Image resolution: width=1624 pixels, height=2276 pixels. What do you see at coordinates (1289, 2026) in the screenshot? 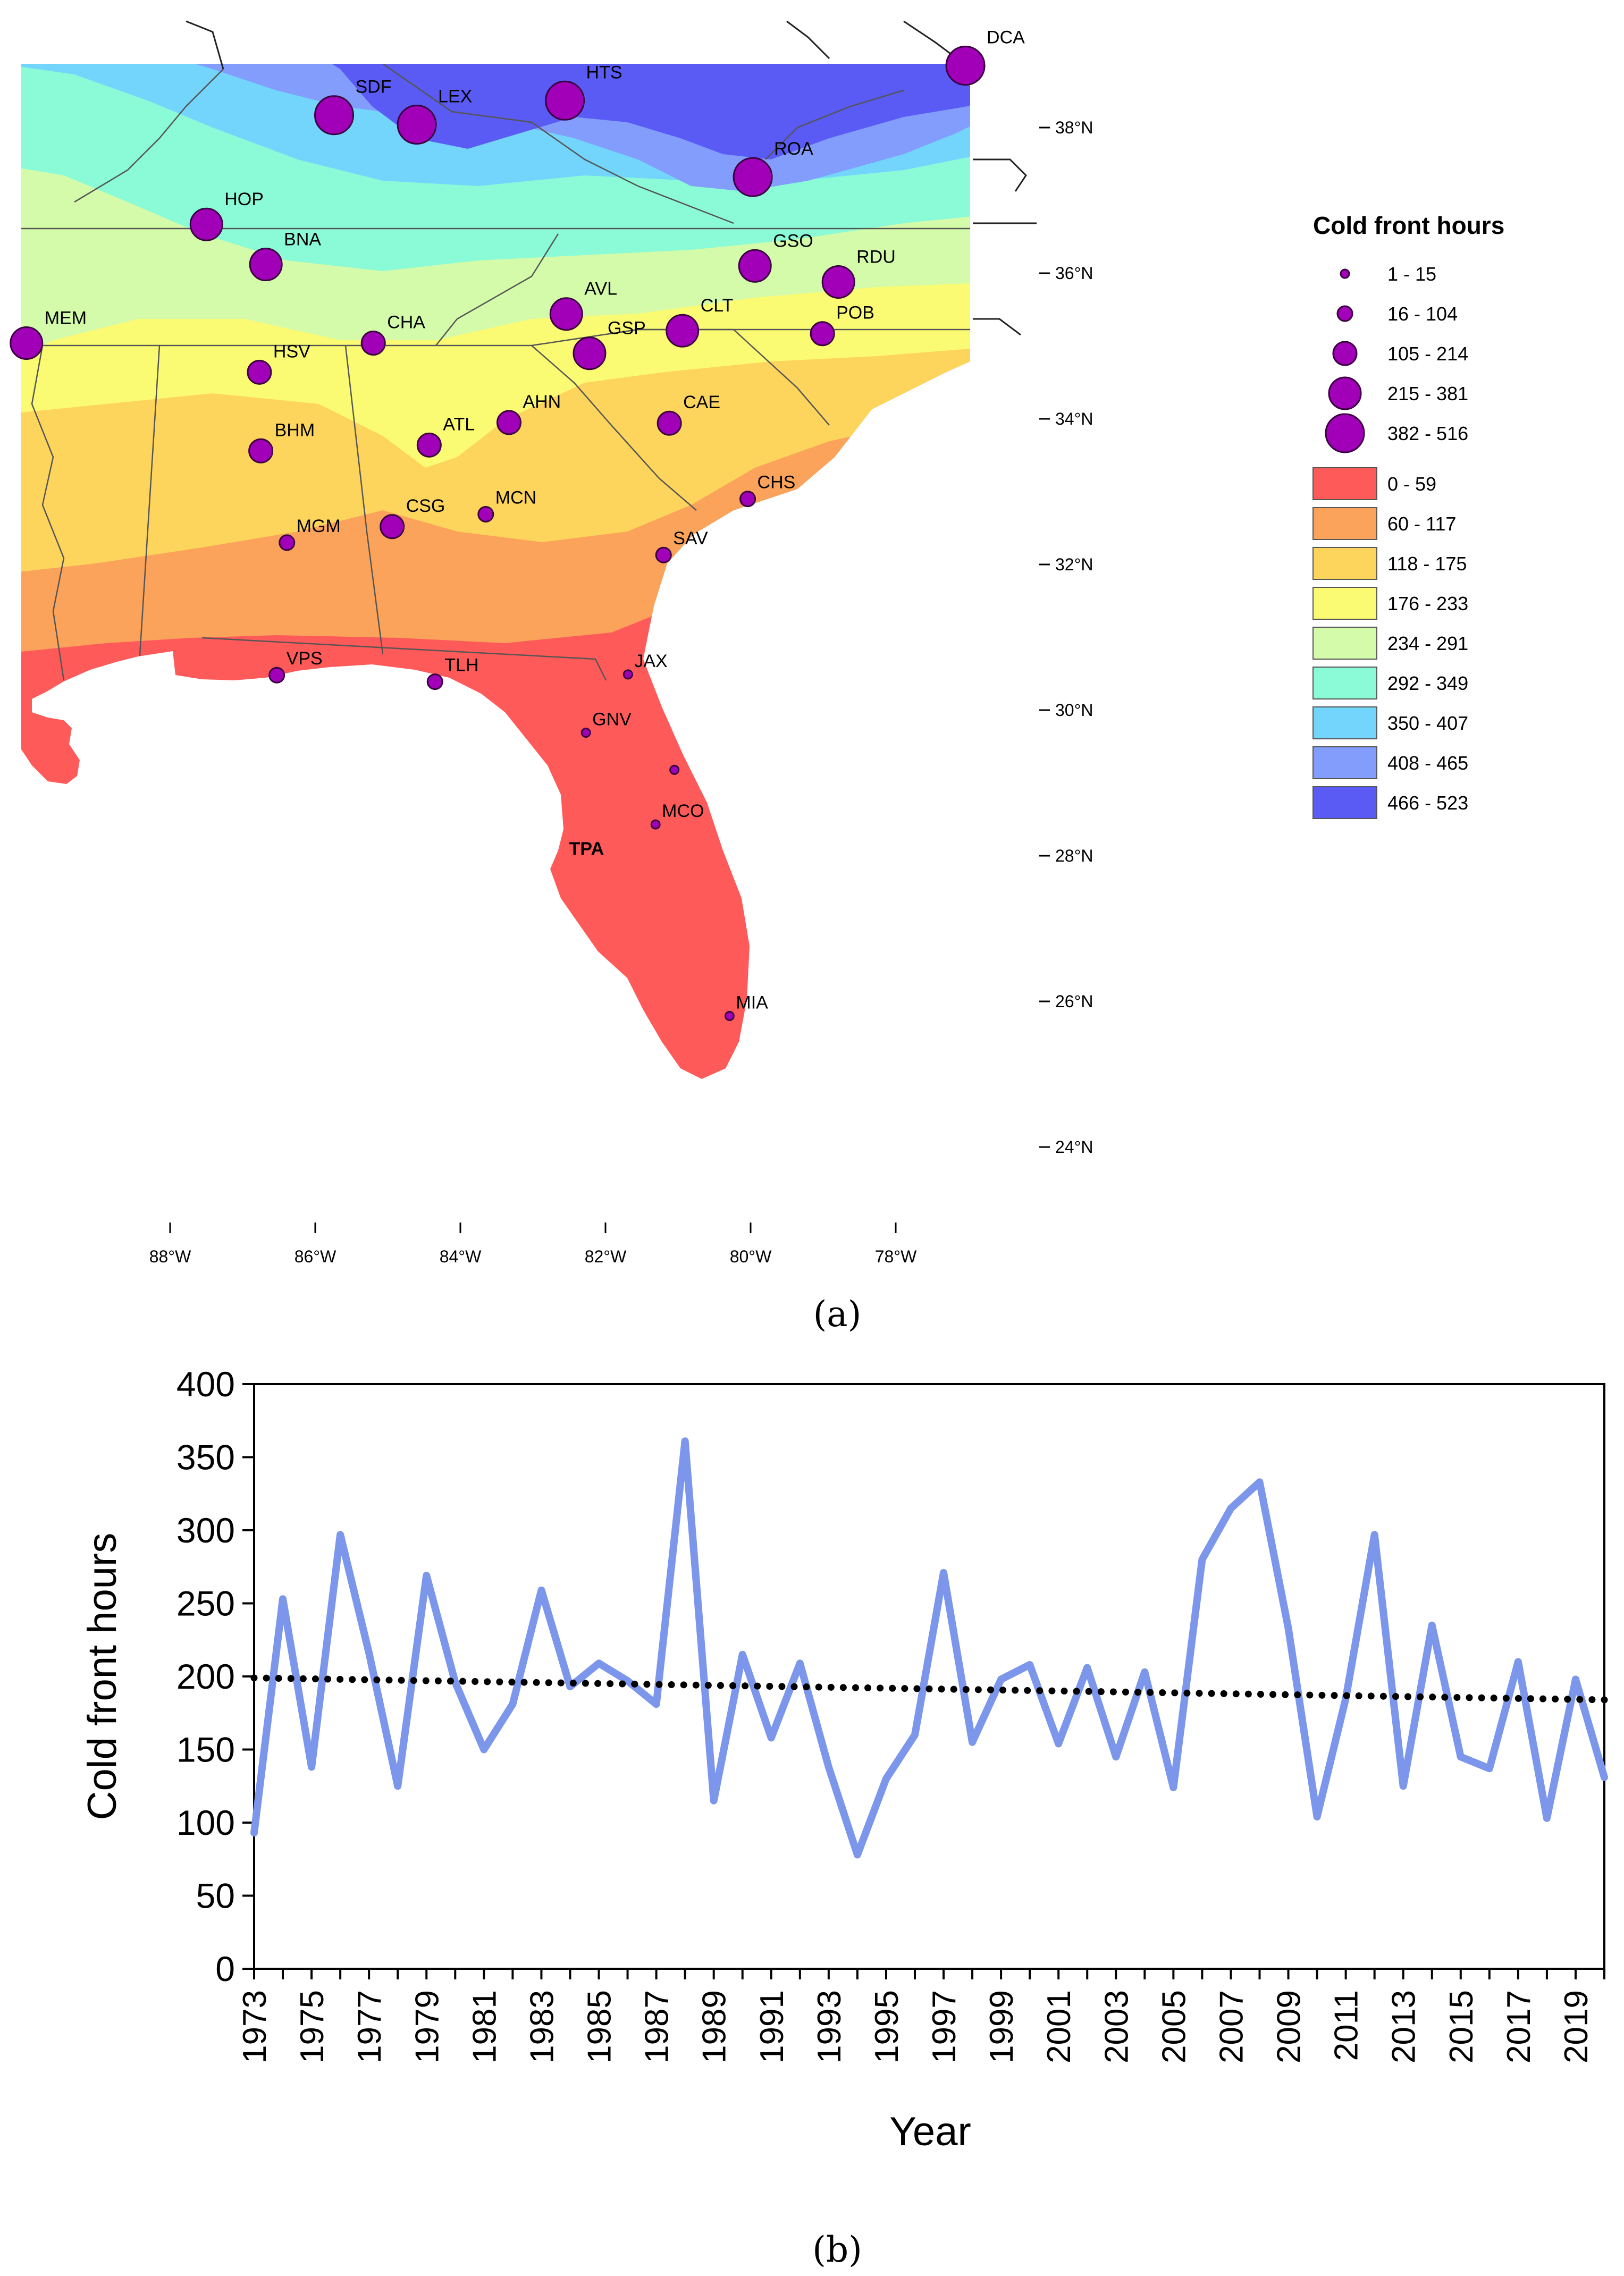
I see `x-tick-label: 2009` at bounding box center [1289, 2026].